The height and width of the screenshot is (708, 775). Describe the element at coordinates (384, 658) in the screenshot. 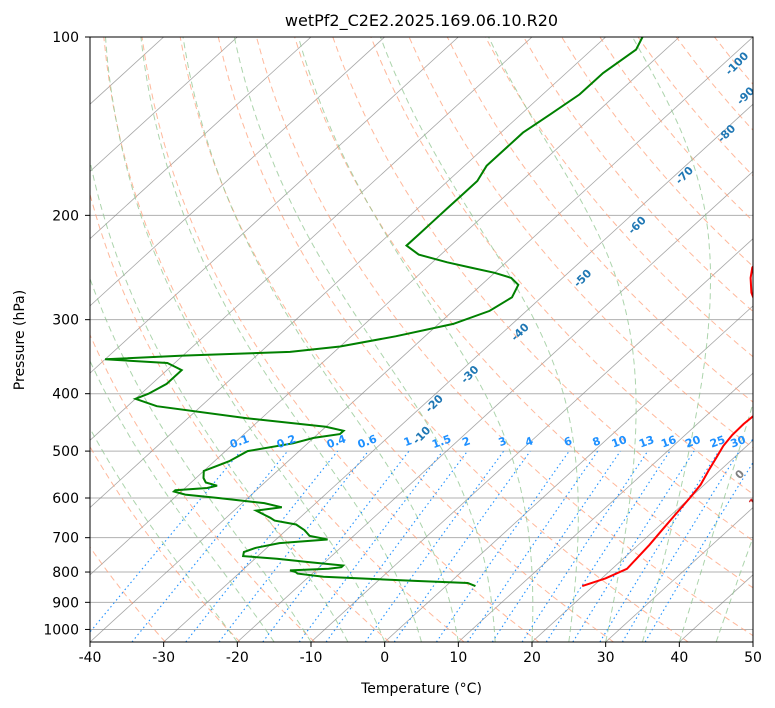

I see `x-tick-label: 0` at that location.